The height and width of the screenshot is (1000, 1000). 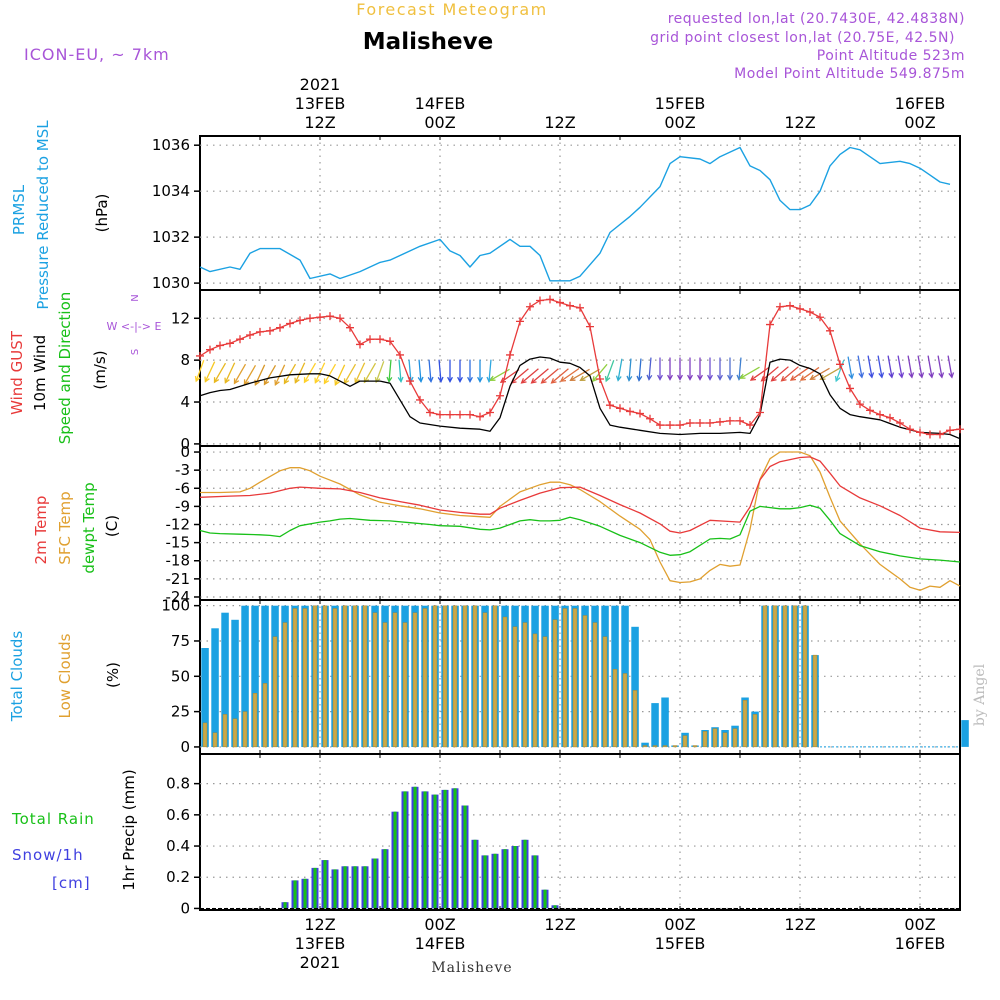 What do you see at coordinates (113, 675) in the screenshot?
I see `label-percent: (%)` at bounding box center [113, 675].